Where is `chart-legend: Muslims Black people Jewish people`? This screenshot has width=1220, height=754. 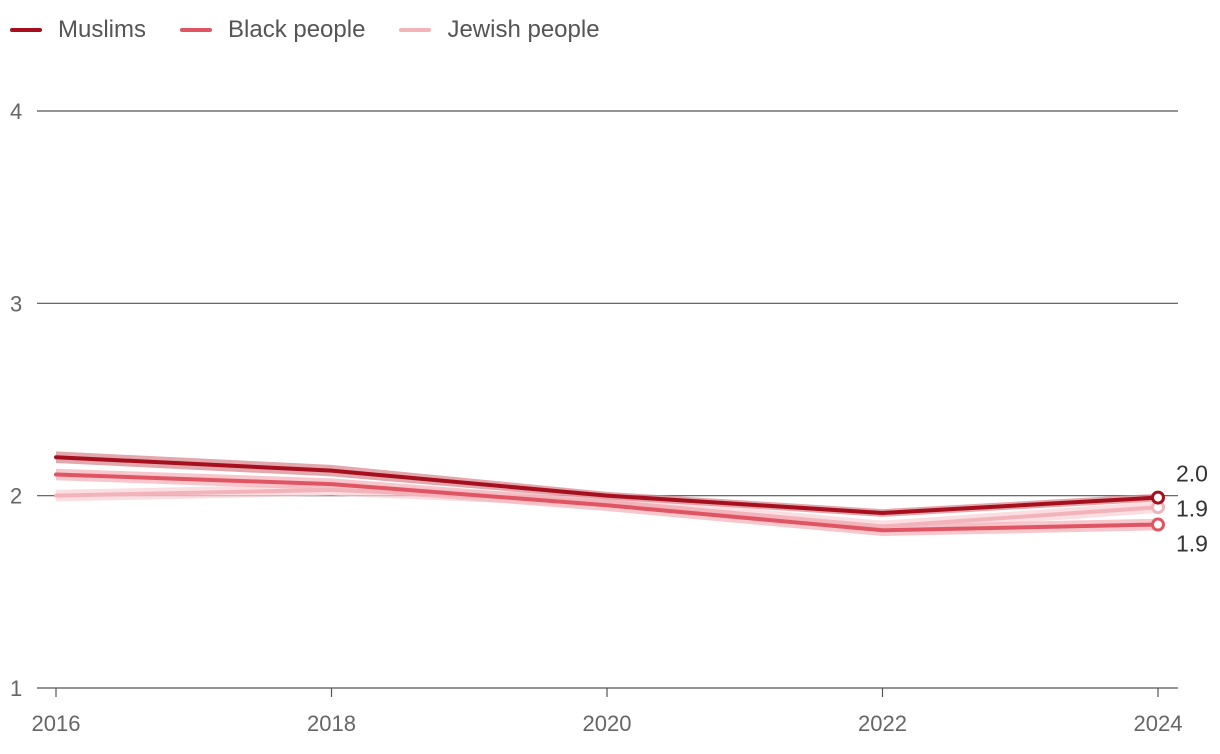
chart-legend: Muslims Black people Jewish people is located at coordinates (305, 30).